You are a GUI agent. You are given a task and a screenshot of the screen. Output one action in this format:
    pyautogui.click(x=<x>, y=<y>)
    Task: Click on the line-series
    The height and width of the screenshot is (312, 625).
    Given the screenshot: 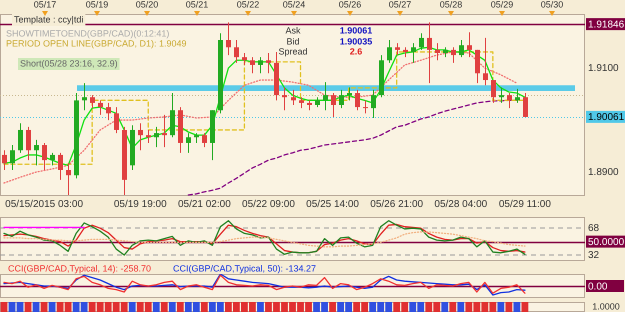 What is the action you would take?
    pyautogui.click(x=264, y=239)
    